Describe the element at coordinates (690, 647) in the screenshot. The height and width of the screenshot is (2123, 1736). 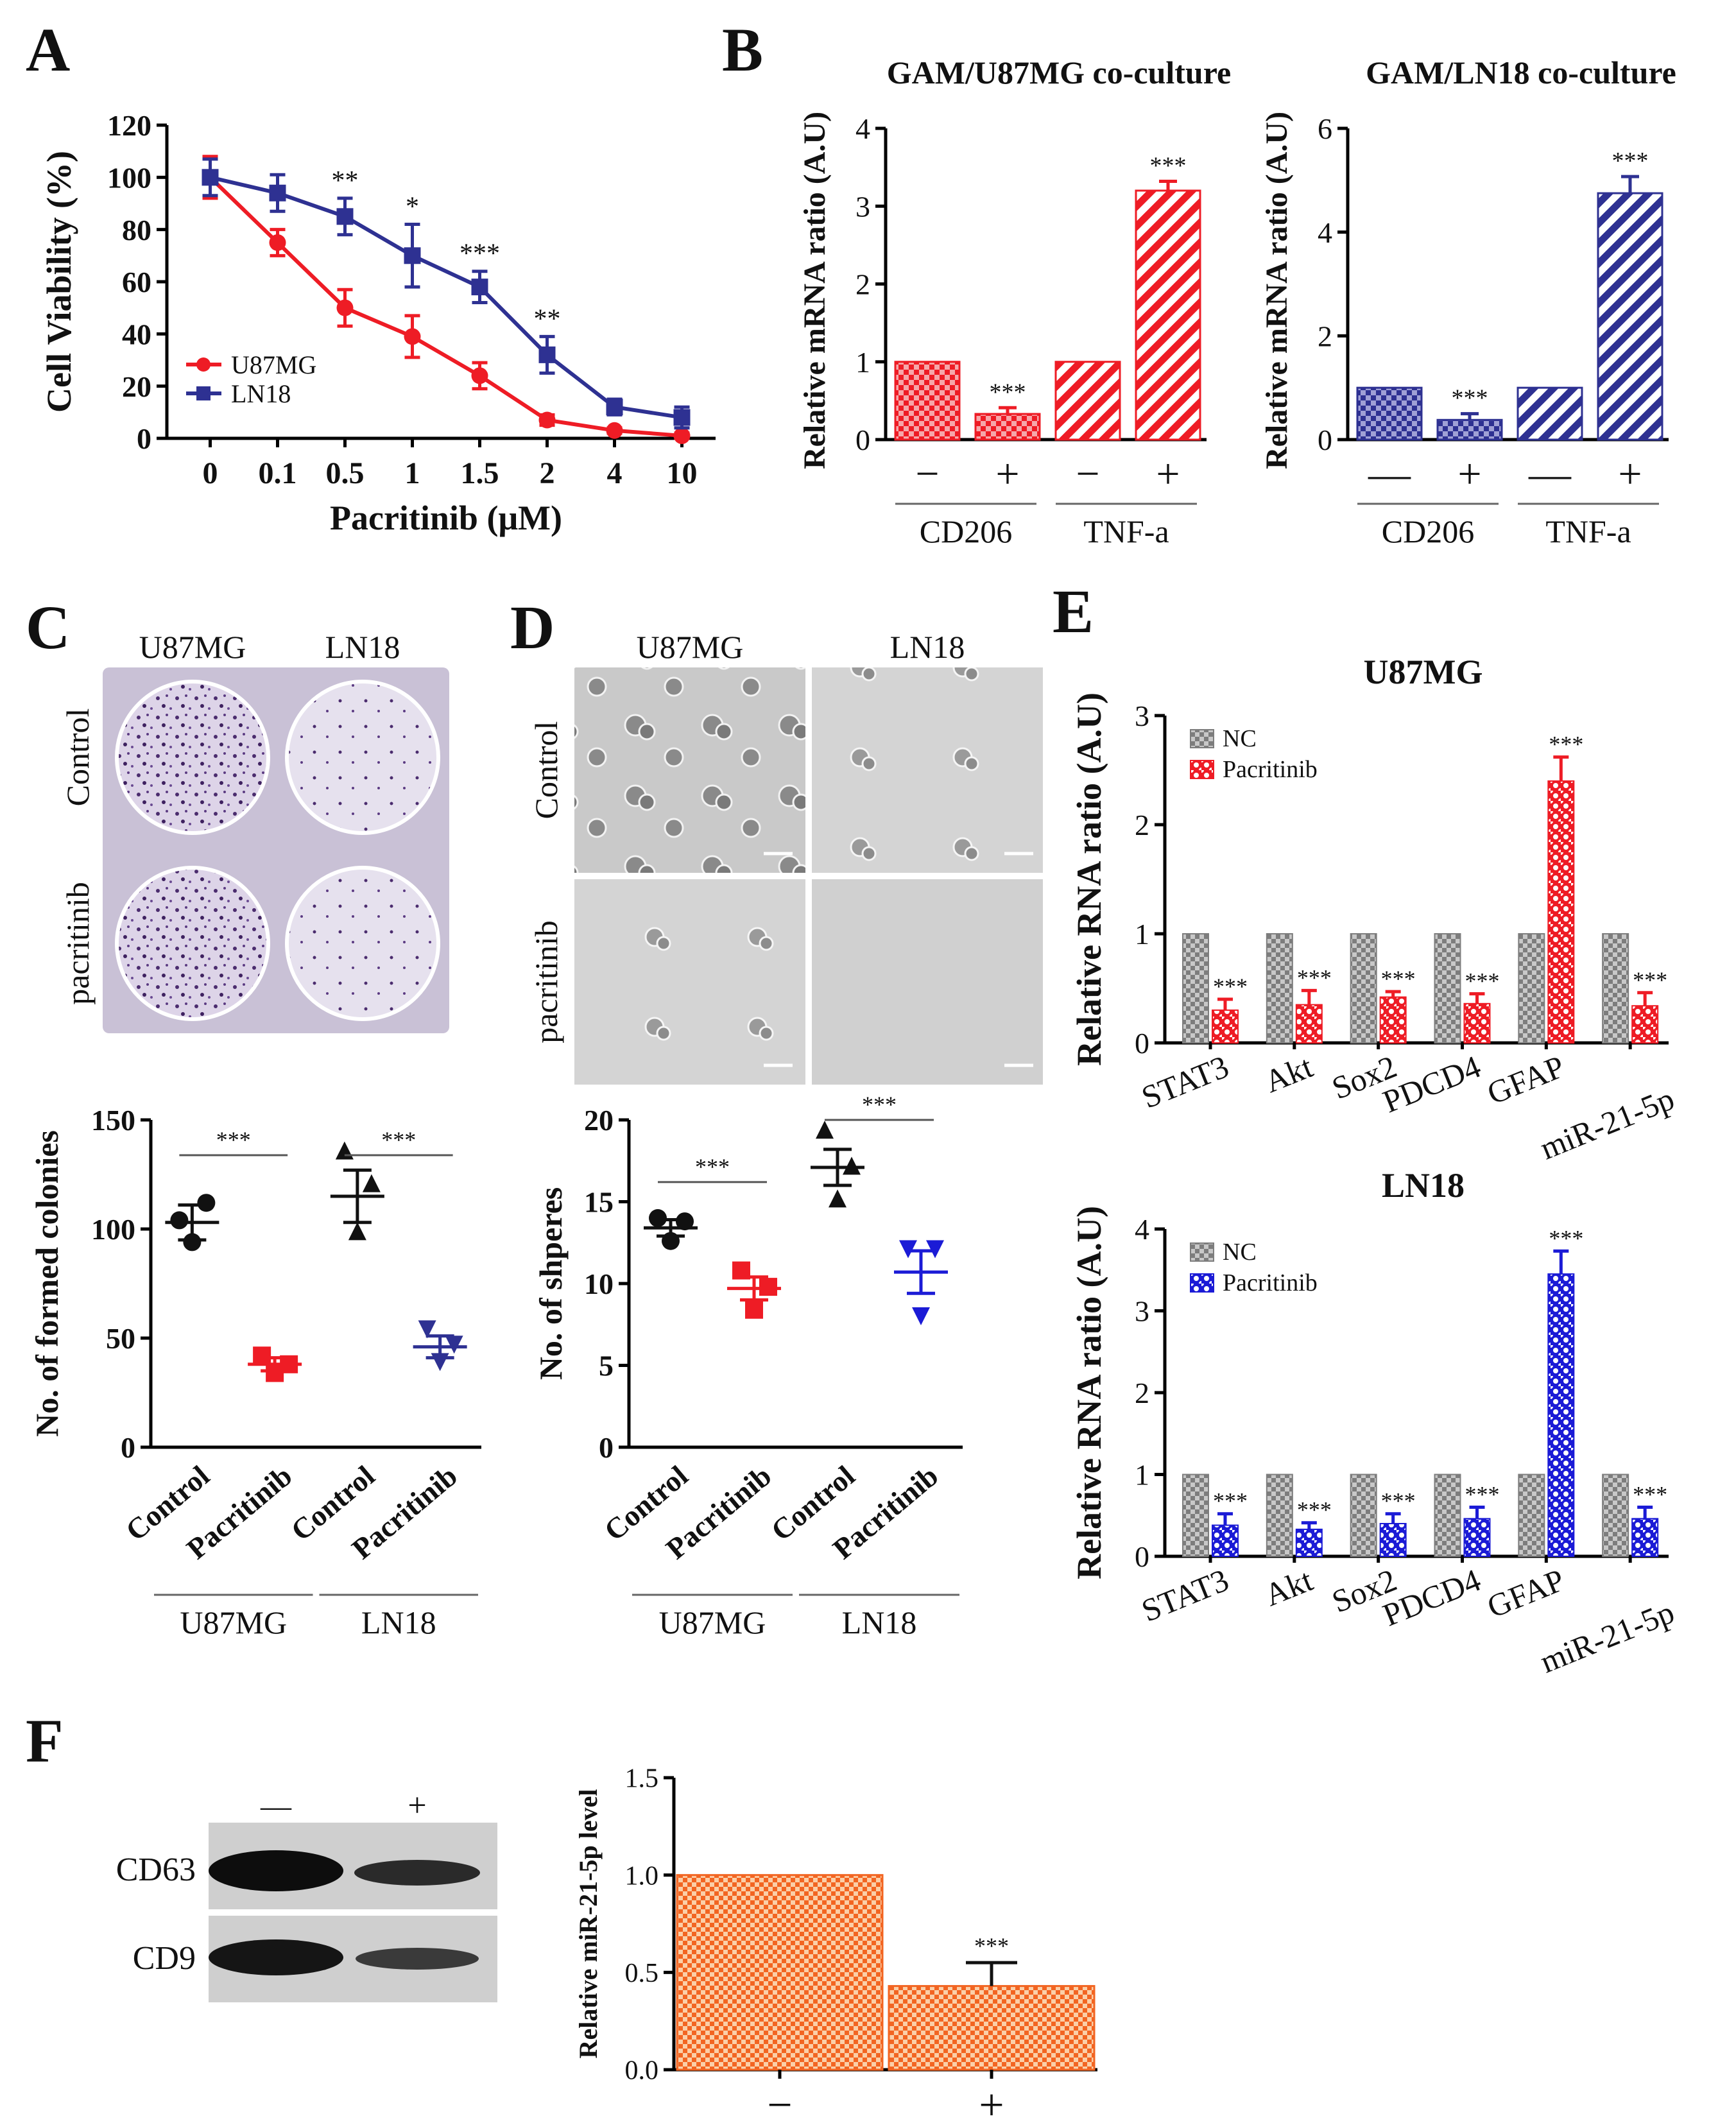
I see `d-top-label-u87mg: U87MG` at that location.